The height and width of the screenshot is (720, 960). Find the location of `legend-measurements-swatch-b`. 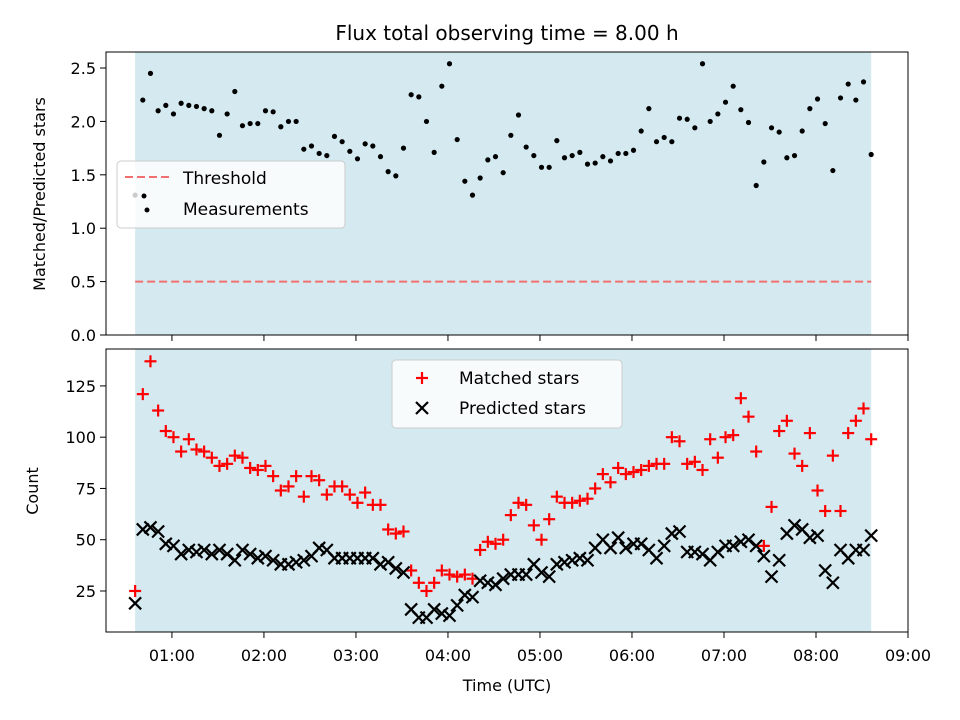

legend-measurements-swatch-b is located at coordinates (147, 210).